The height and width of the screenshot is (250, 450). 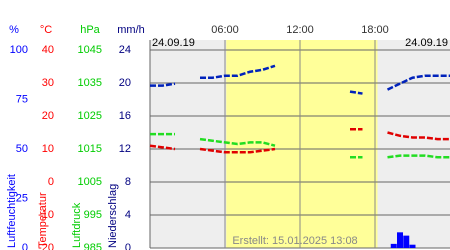 I want to click on y-tick-label: 4, so click(x=128, y=215).